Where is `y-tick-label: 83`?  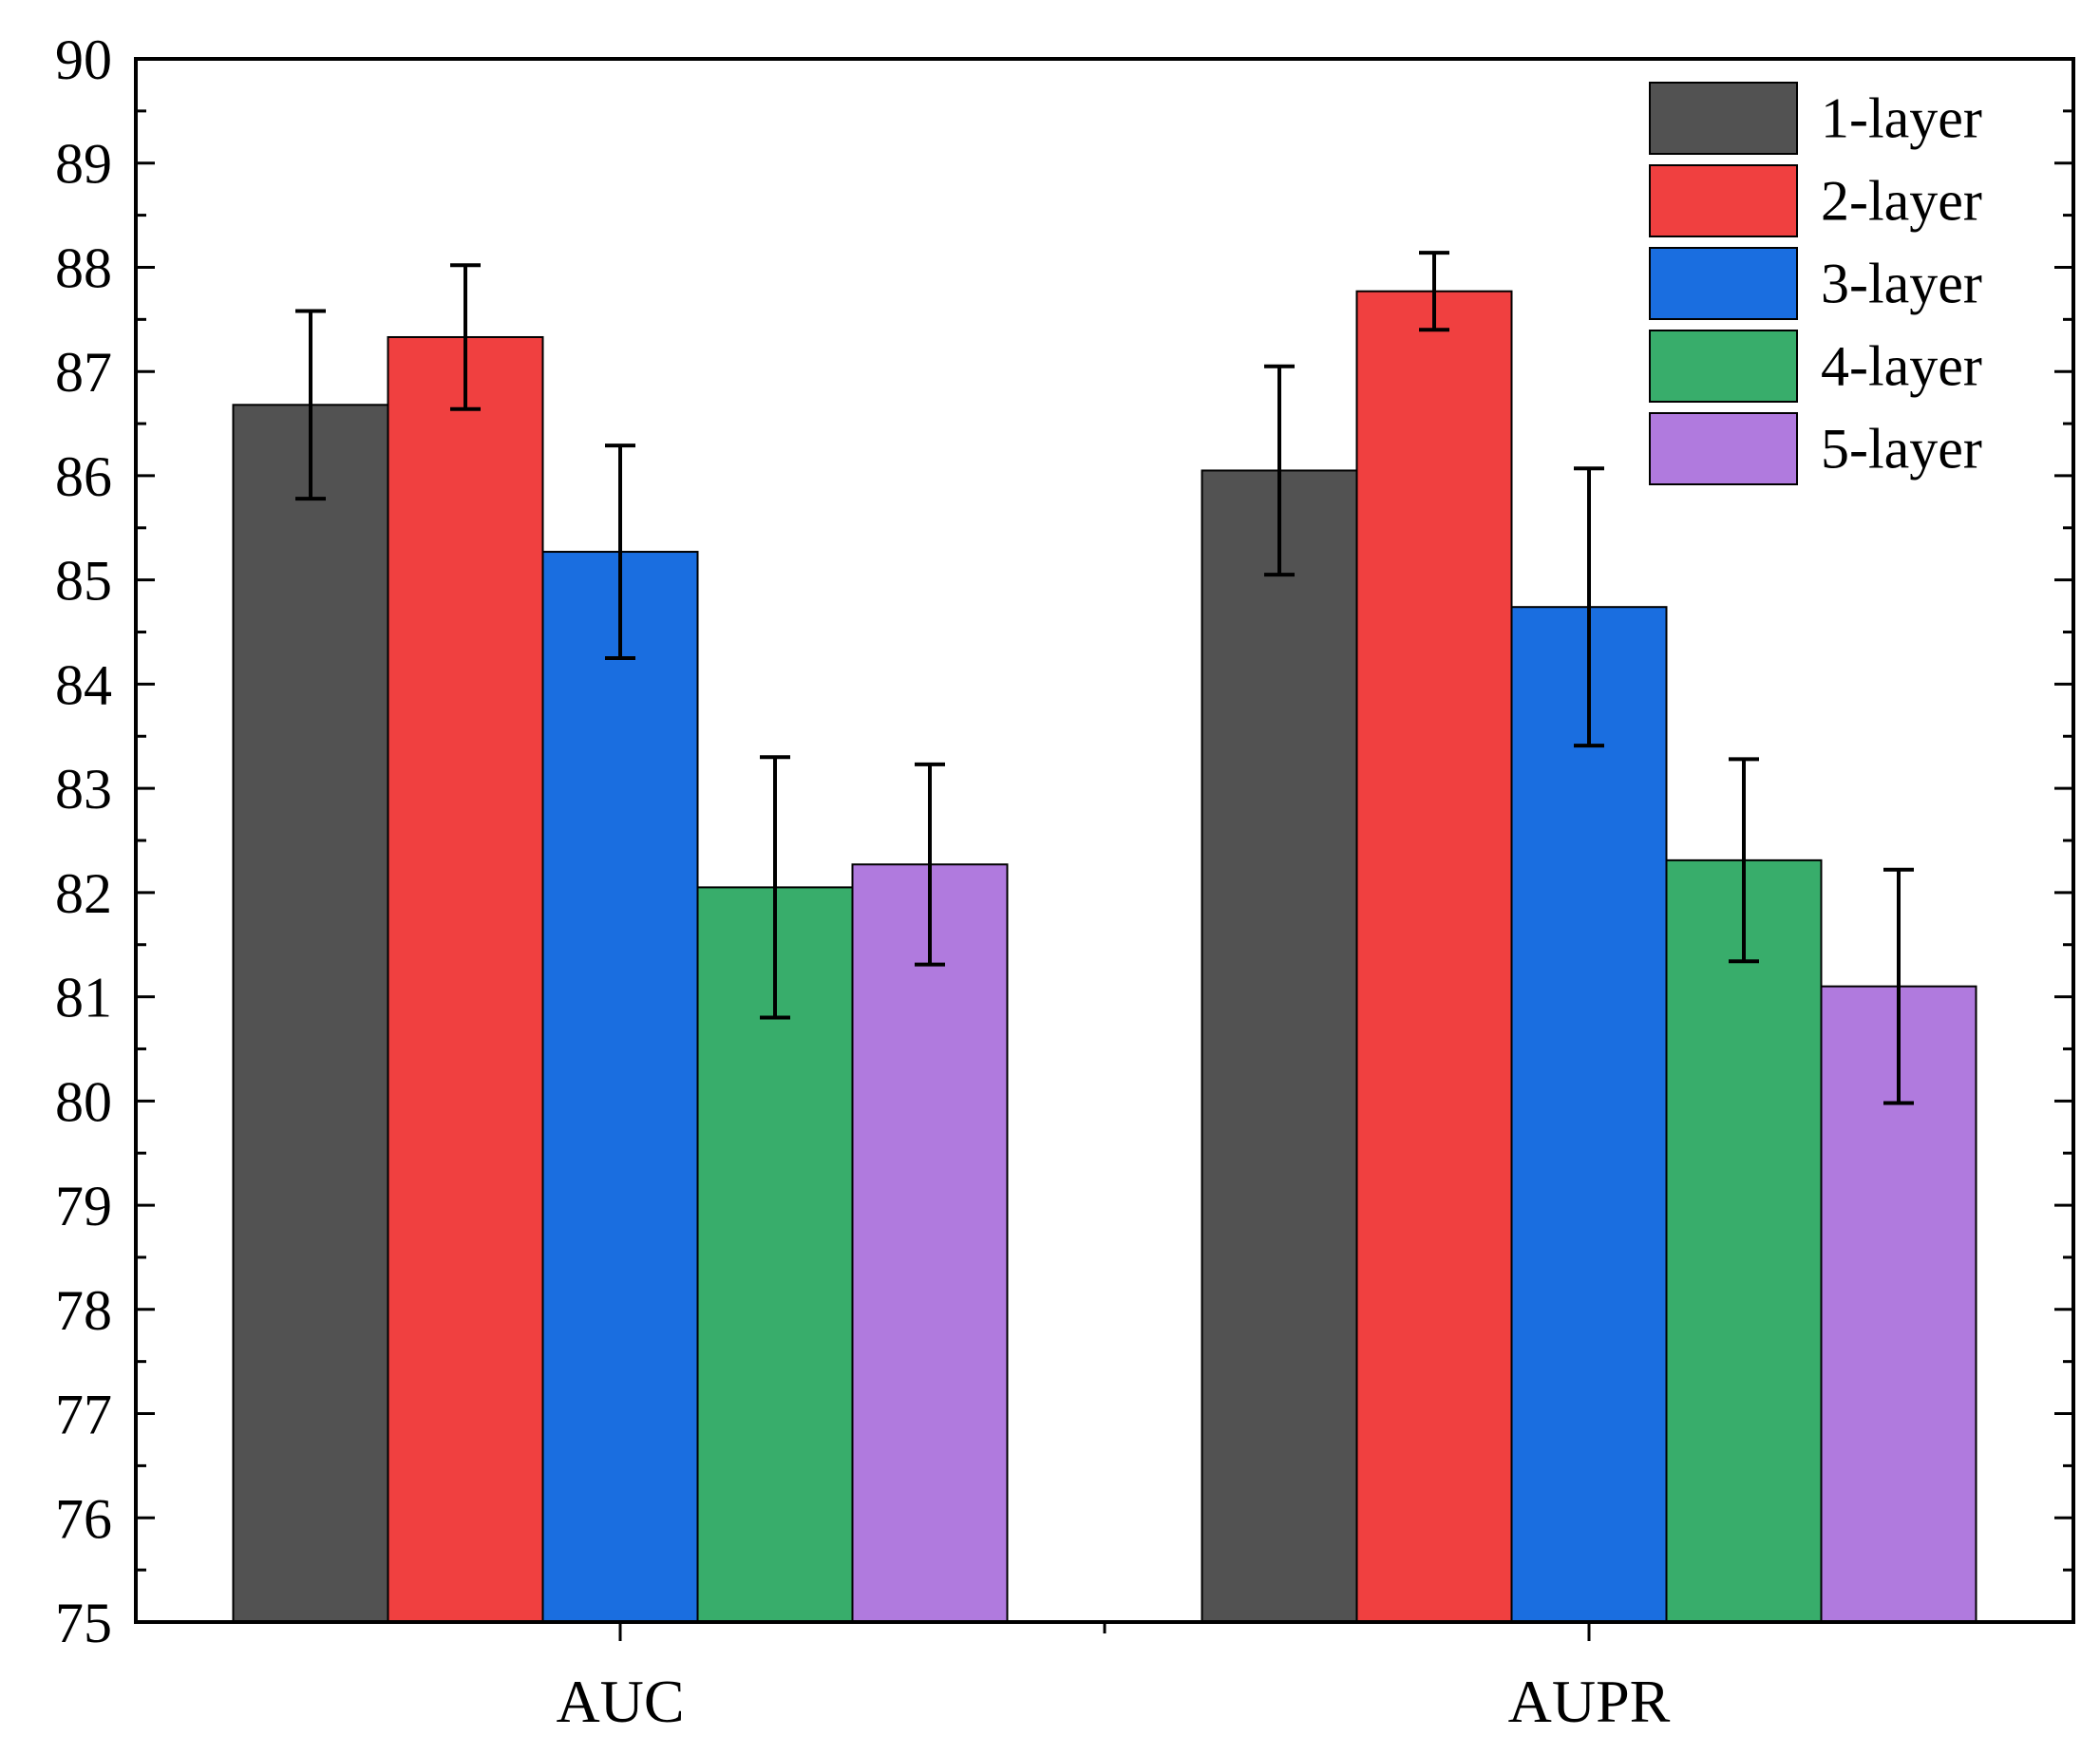
y-tick-label: 83 is located at coordinates (83, 789).